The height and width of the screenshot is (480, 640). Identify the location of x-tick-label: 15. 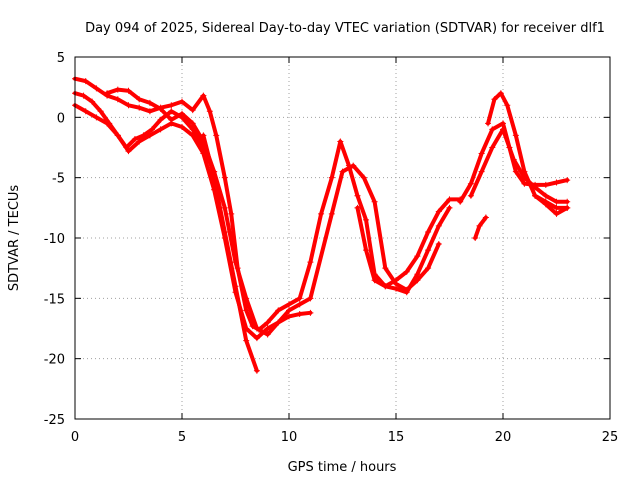
(396, 437).